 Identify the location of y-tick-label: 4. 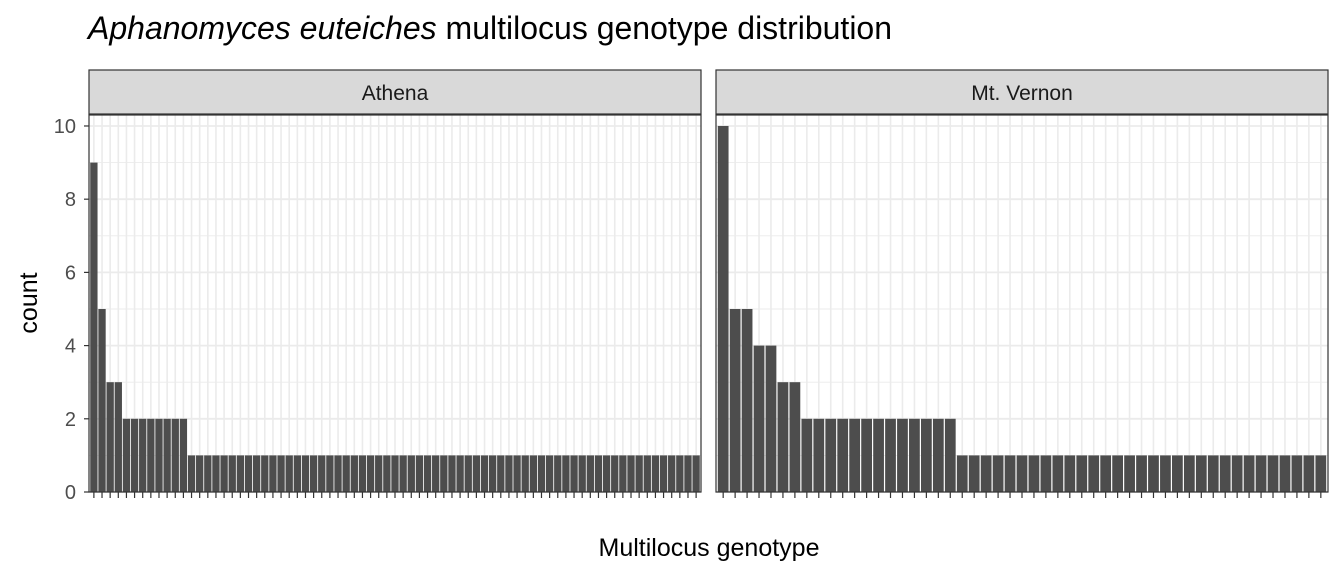
(70, 347).